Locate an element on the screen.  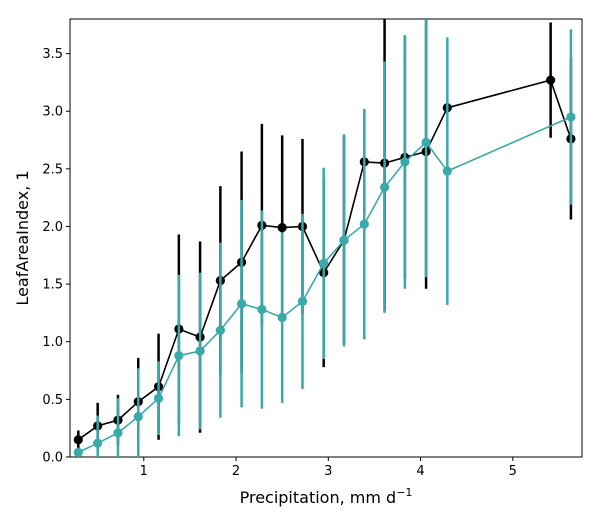
x-axis-label: Precipitation, mm d−1 is located at coordinates (326, 496).